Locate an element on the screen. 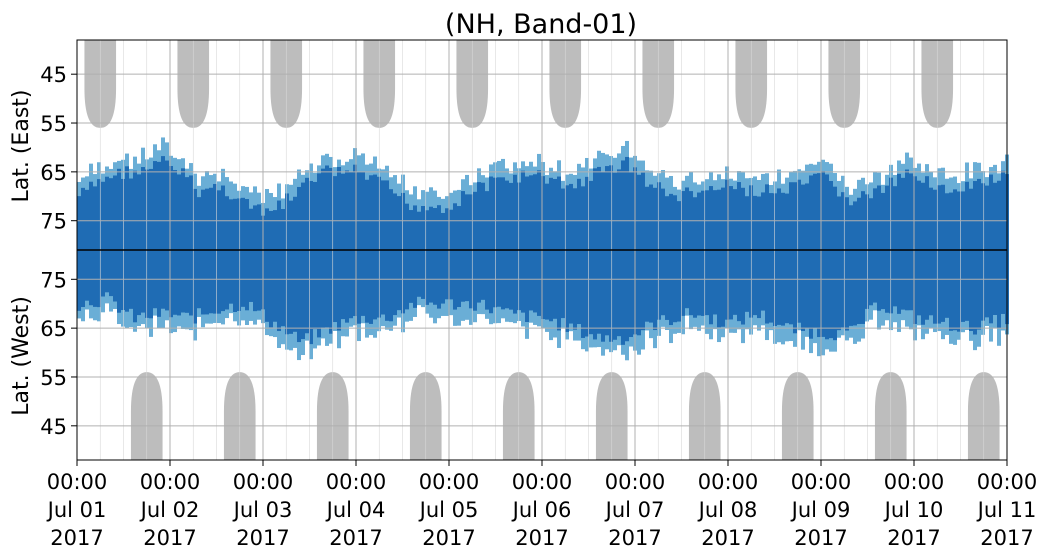  x-tick-label: Jul 06 is located at coordinates (541, 510).